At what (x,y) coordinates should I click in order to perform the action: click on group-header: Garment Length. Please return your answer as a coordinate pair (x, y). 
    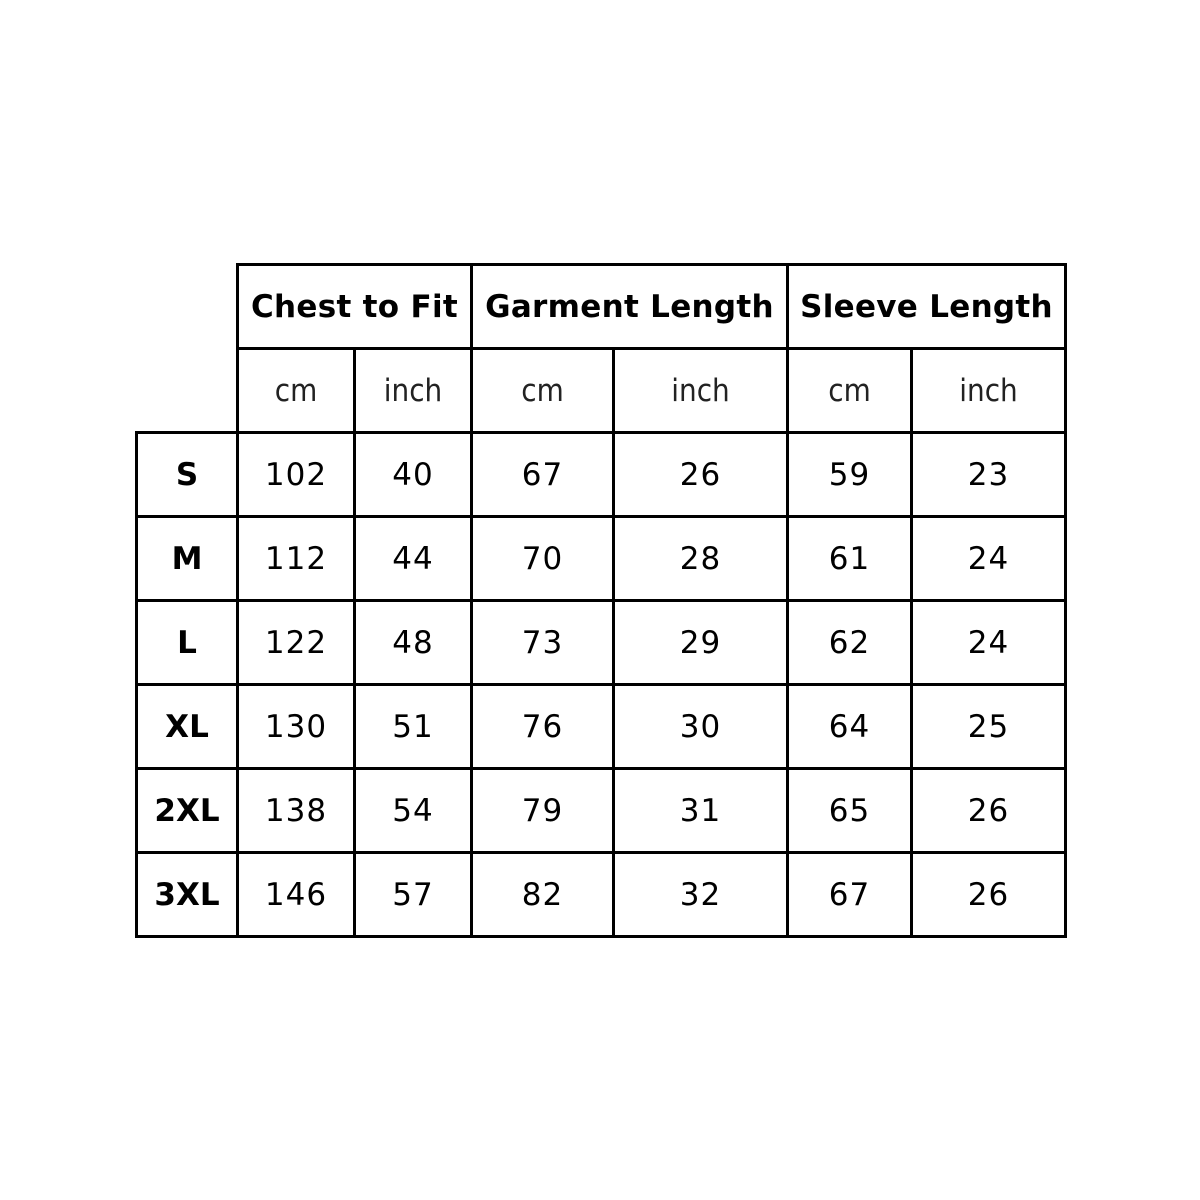
    Looking at the image, I should click on (629, 306).